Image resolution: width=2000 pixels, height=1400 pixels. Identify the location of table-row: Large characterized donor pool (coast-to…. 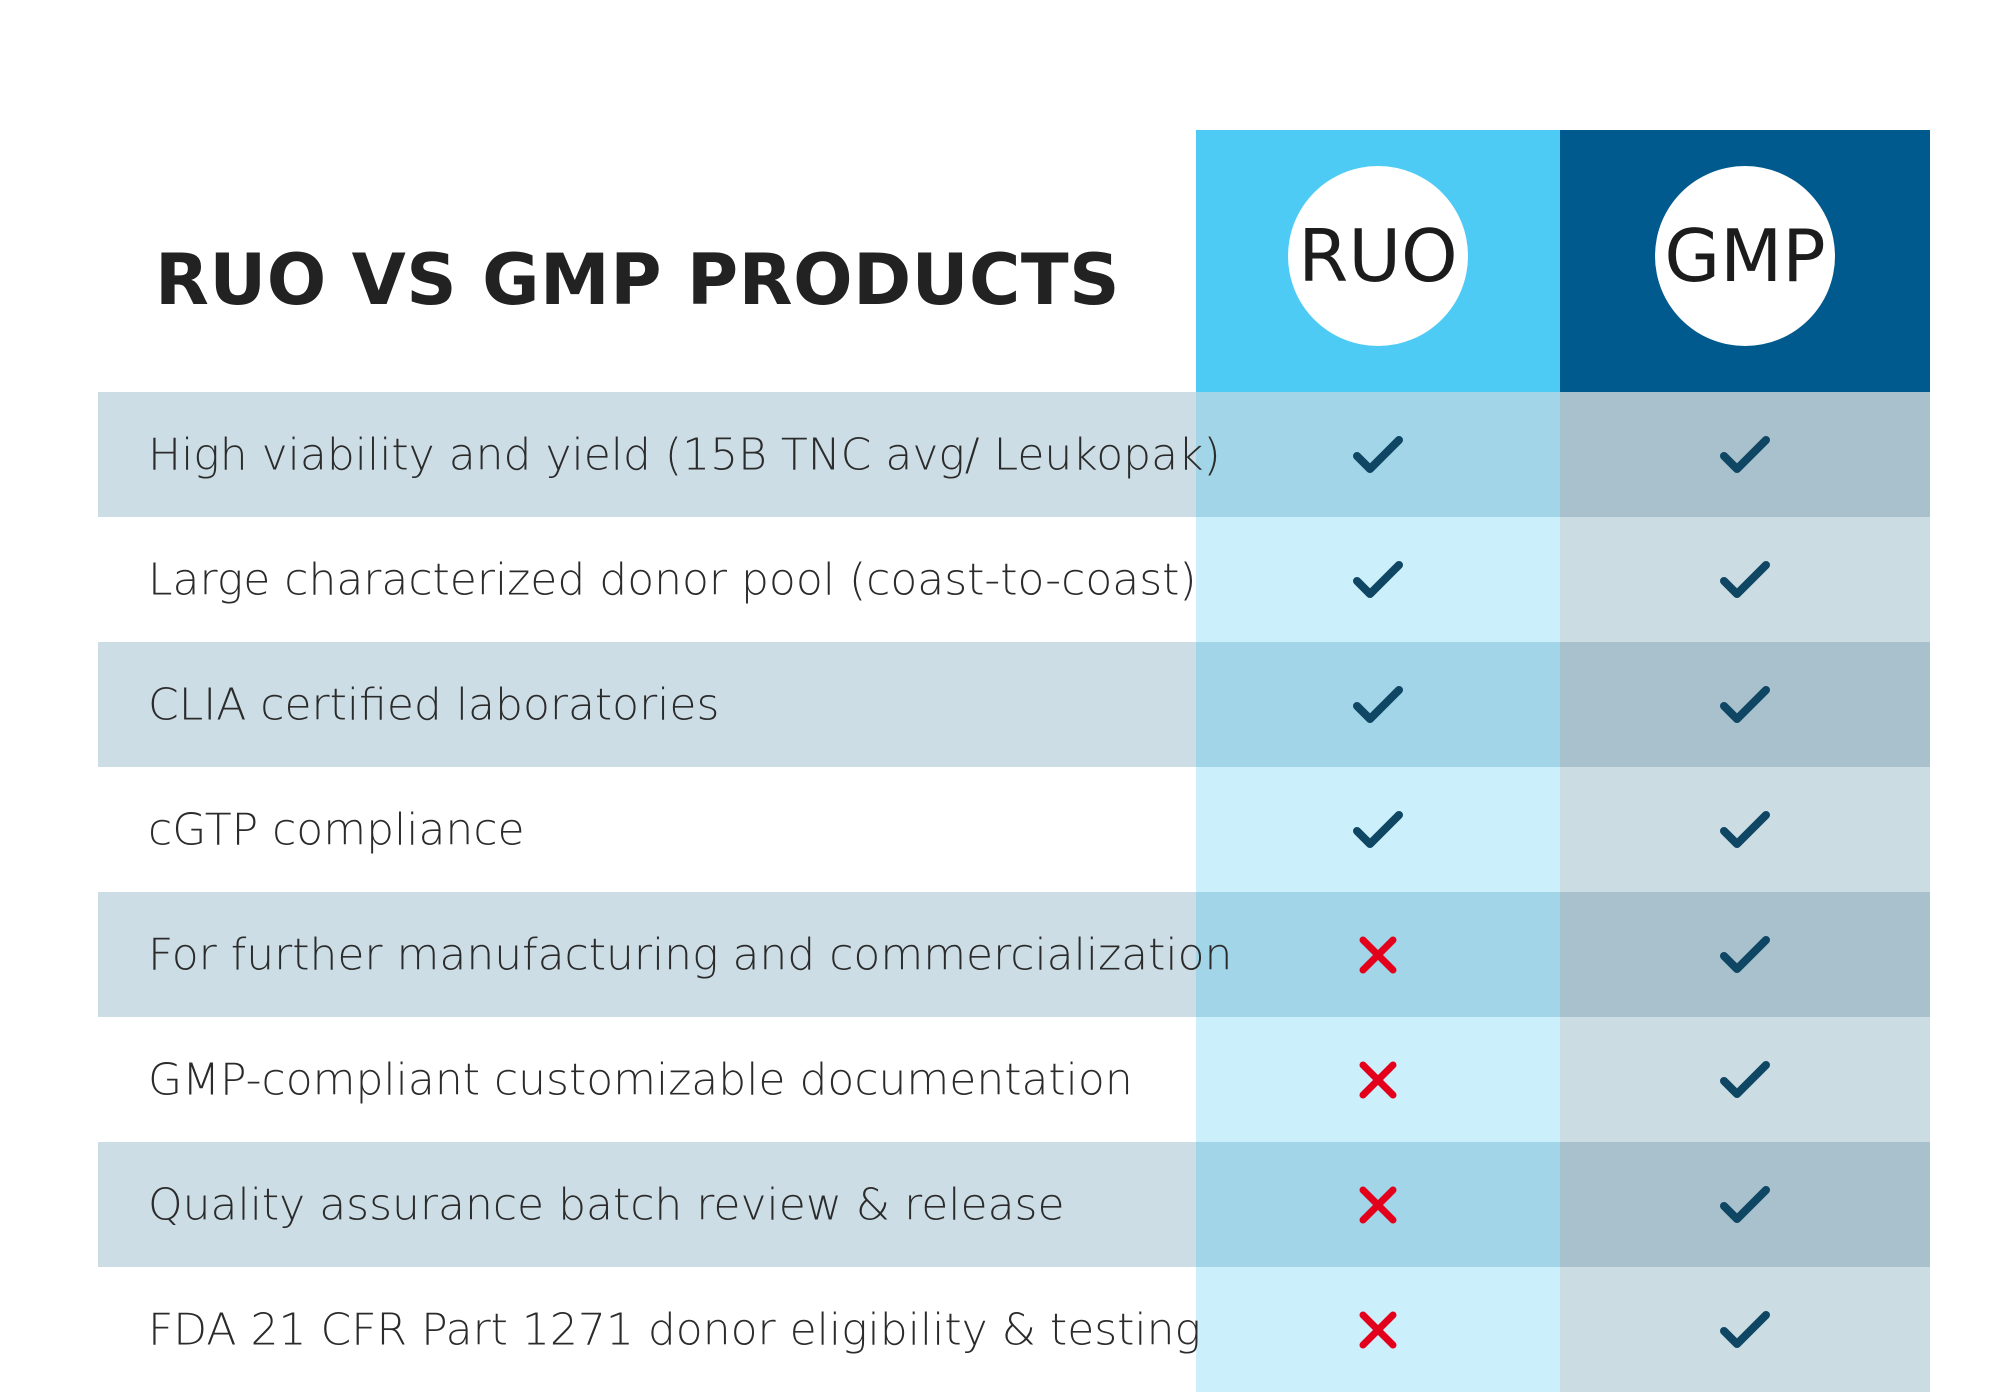
(1014, 579).